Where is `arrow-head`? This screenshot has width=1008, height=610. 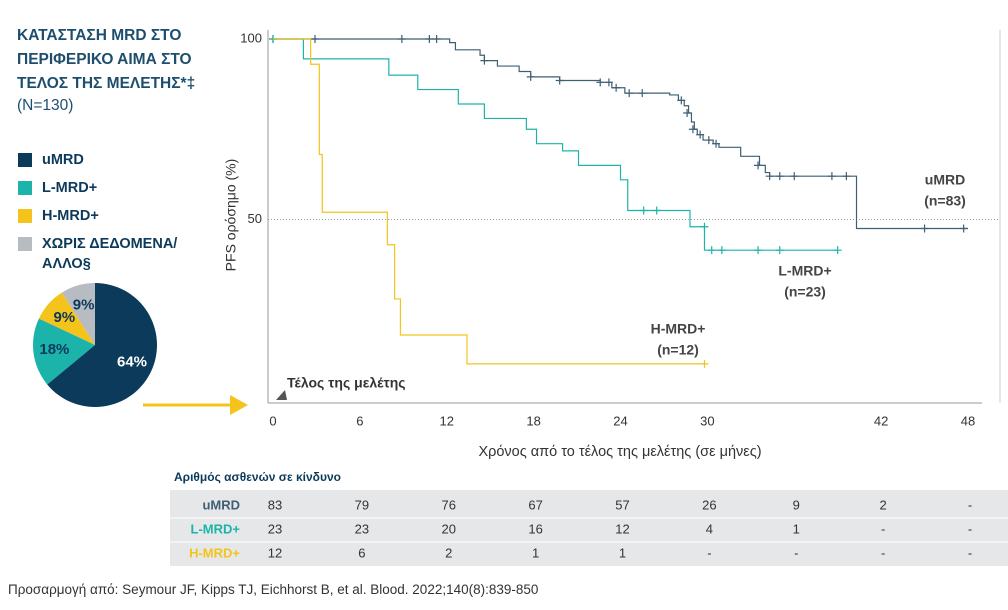
arrow-head is located at coordinates (239, 405).